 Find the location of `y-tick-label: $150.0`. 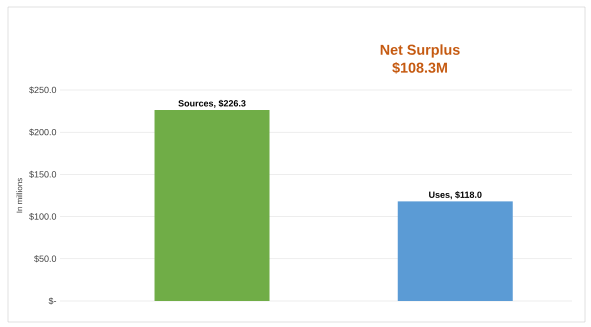

y-tick-label: $150.0 is located at coordinates (42, 174).